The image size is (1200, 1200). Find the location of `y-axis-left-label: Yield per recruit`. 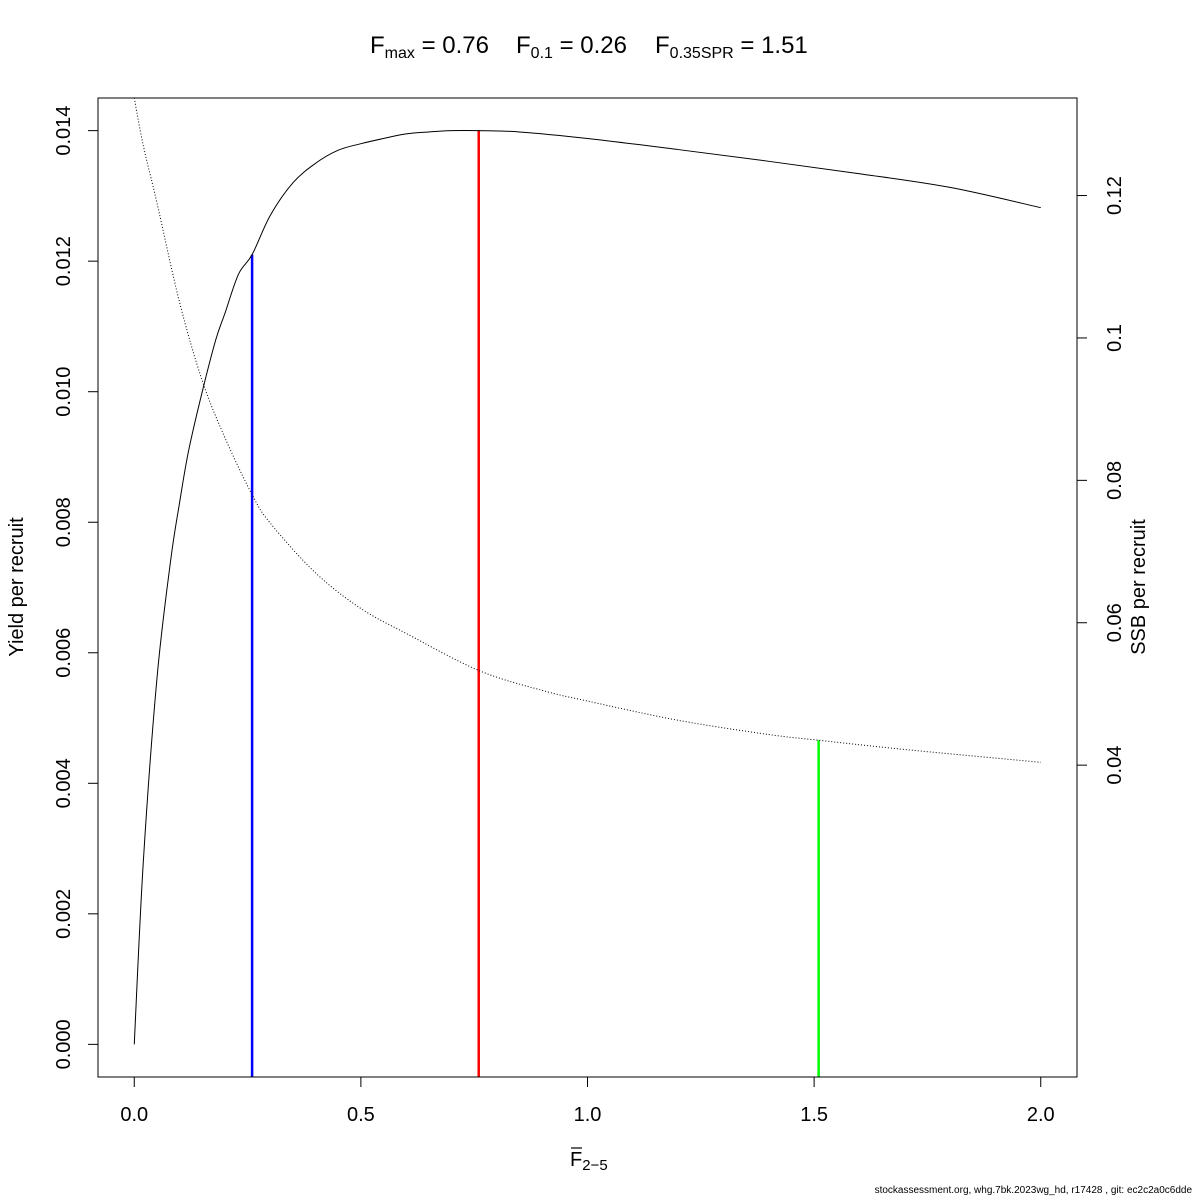

y-axis-left-label: Yield per recruit is located at coordinates (17, 587).